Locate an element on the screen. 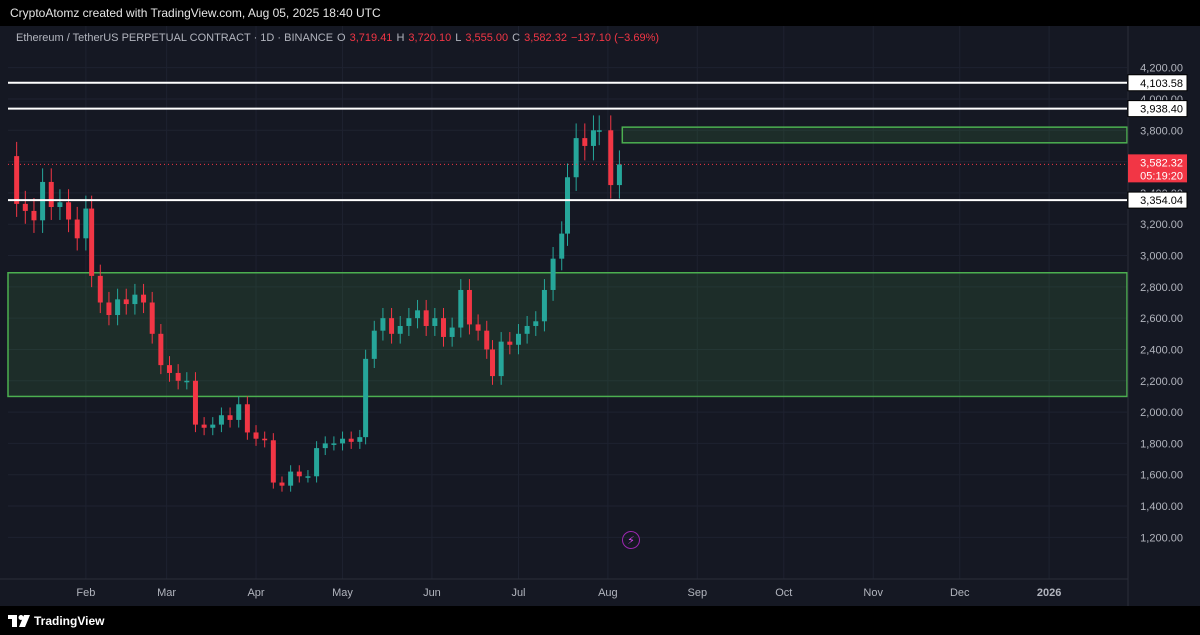 Image resolution: width=1200 pixels, height=635 pixels. y-tick-label: 1,200.00 is located at coordinates (1161, 538).